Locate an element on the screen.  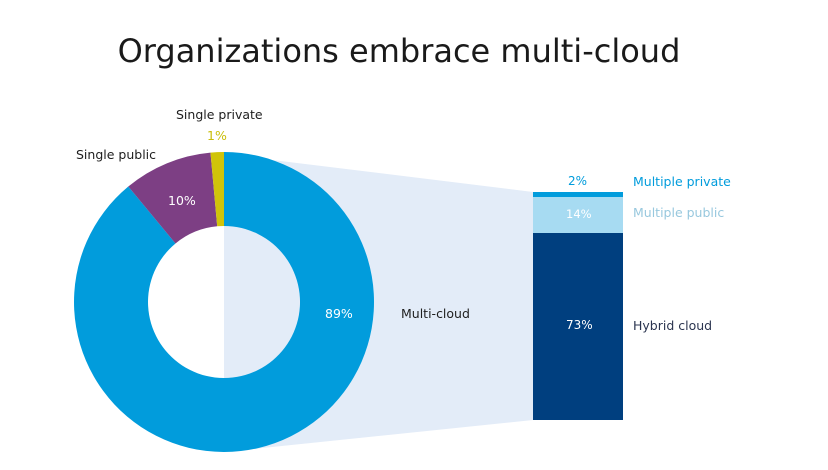
donut-segment-single-public is located at coordinates (173, 198).